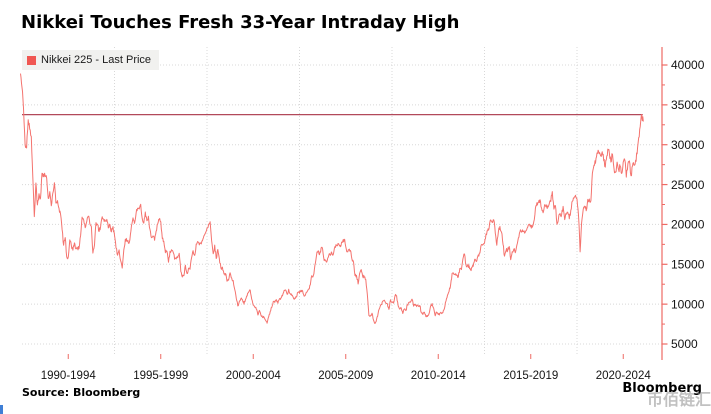  Describe the element at coordinates (688, 105) in the screenshot. I see `y-axis-tick-label: 35000` at that location.